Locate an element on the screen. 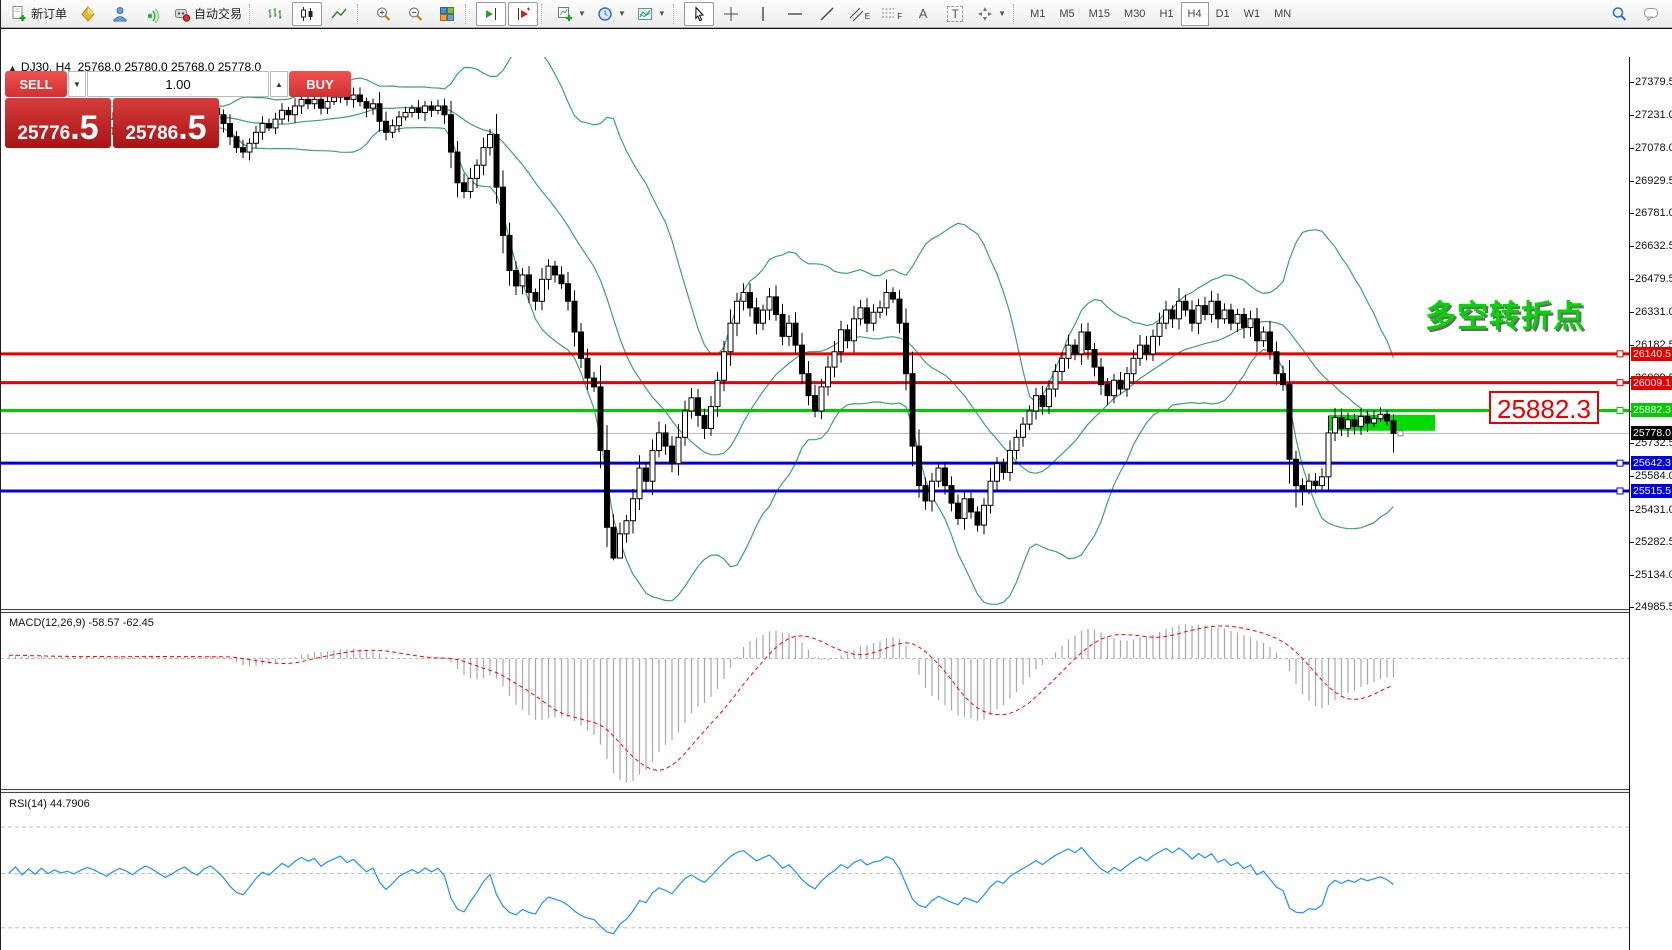 The width and height of the screenshot is (1672, 950). search-icon is located at coordinates (1619, 13).